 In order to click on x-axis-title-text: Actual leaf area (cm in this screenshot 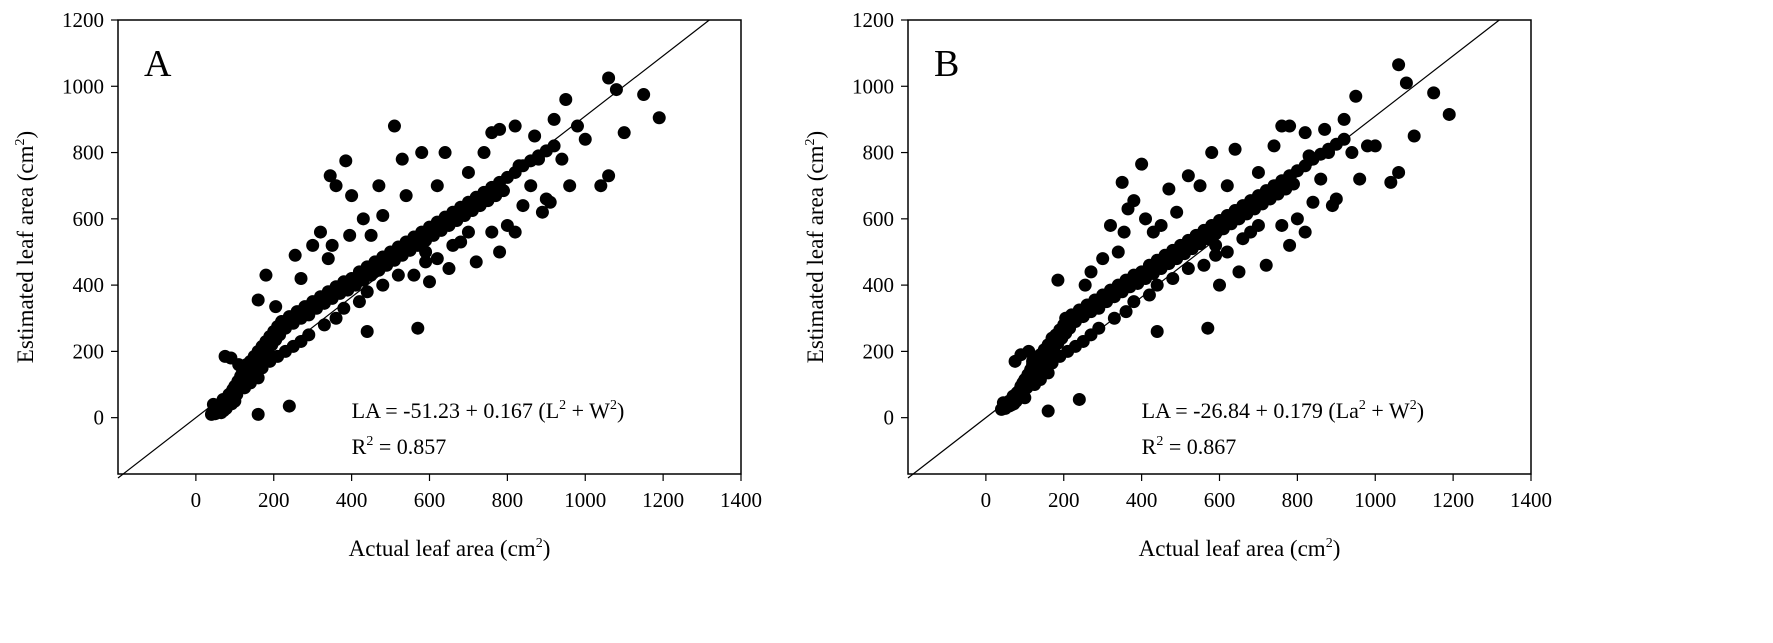, I will do `click(442, 548)`.